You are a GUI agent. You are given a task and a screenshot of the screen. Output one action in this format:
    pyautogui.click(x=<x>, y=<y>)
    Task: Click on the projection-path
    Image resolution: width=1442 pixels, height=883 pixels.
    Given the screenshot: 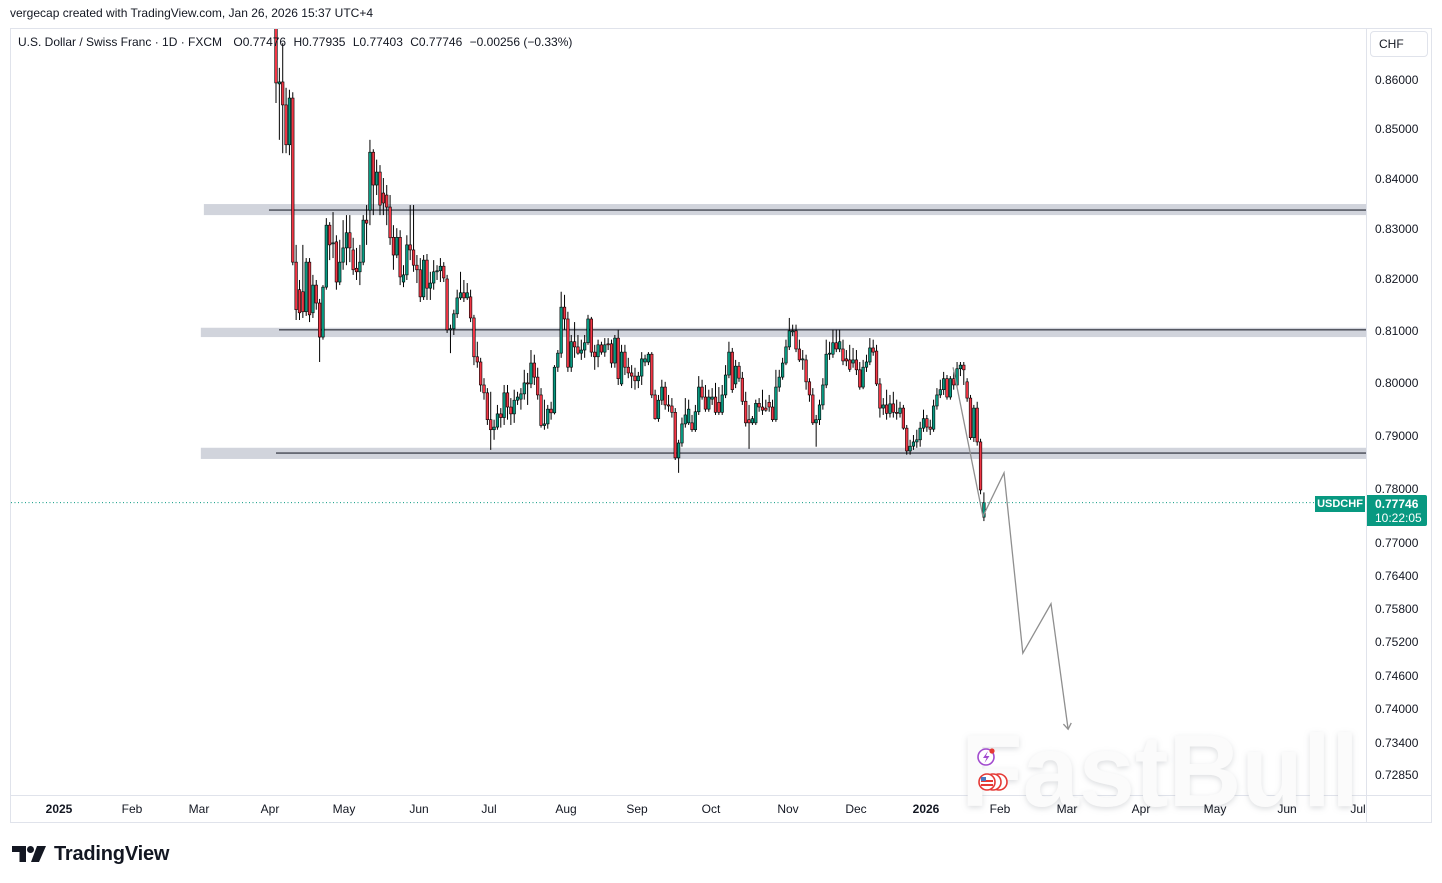 What is the action you would take?
    pyautogui.click(x=1012, y=549)
    